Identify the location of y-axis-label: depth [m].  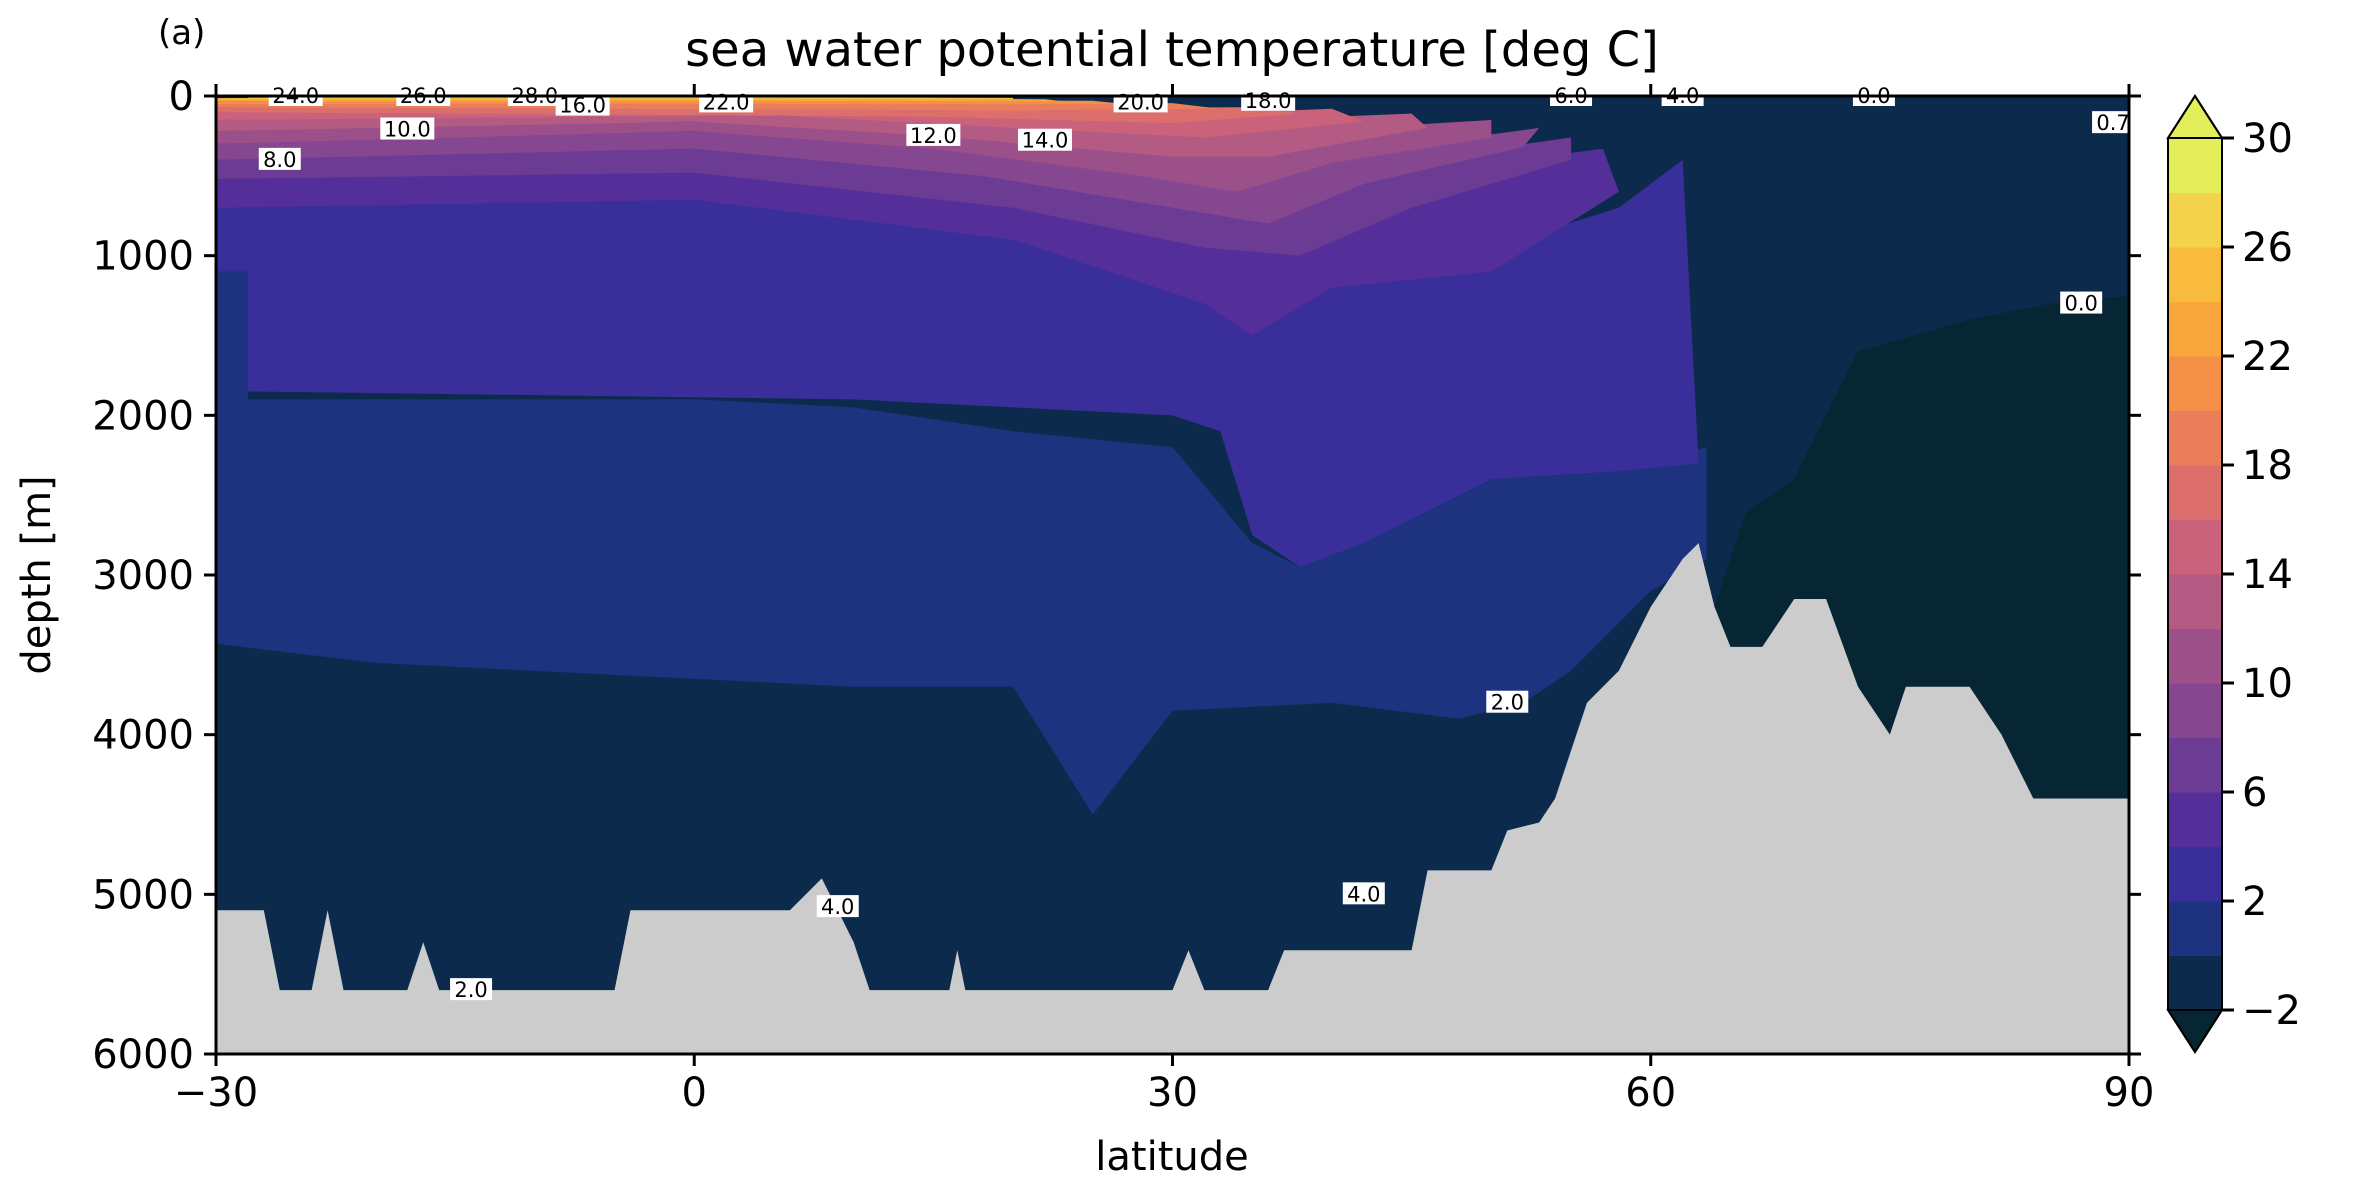
(37, 574).